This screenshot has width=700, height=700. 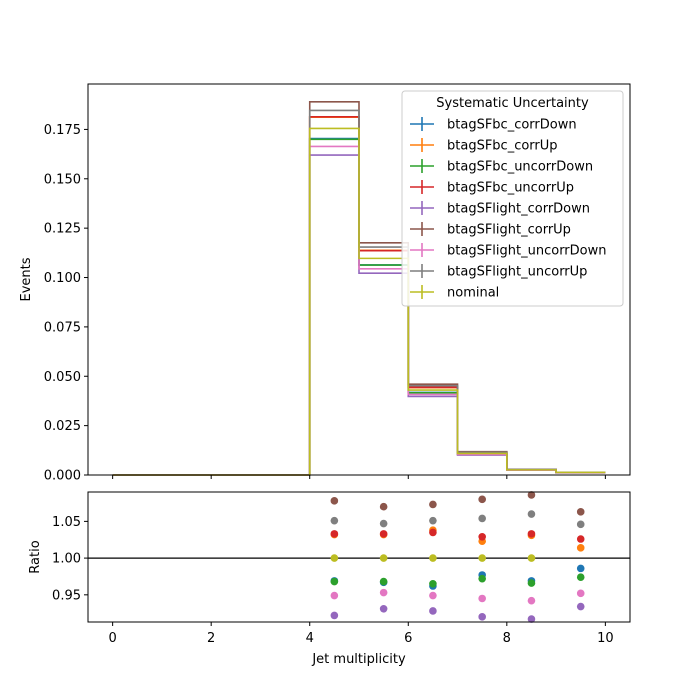 What do you see at coordinates (518, 209) in the screenshot?
I see `legend-label-btagSFlight_corrDown: btagSFlight_corrDown` at bounding box center [518, 209].